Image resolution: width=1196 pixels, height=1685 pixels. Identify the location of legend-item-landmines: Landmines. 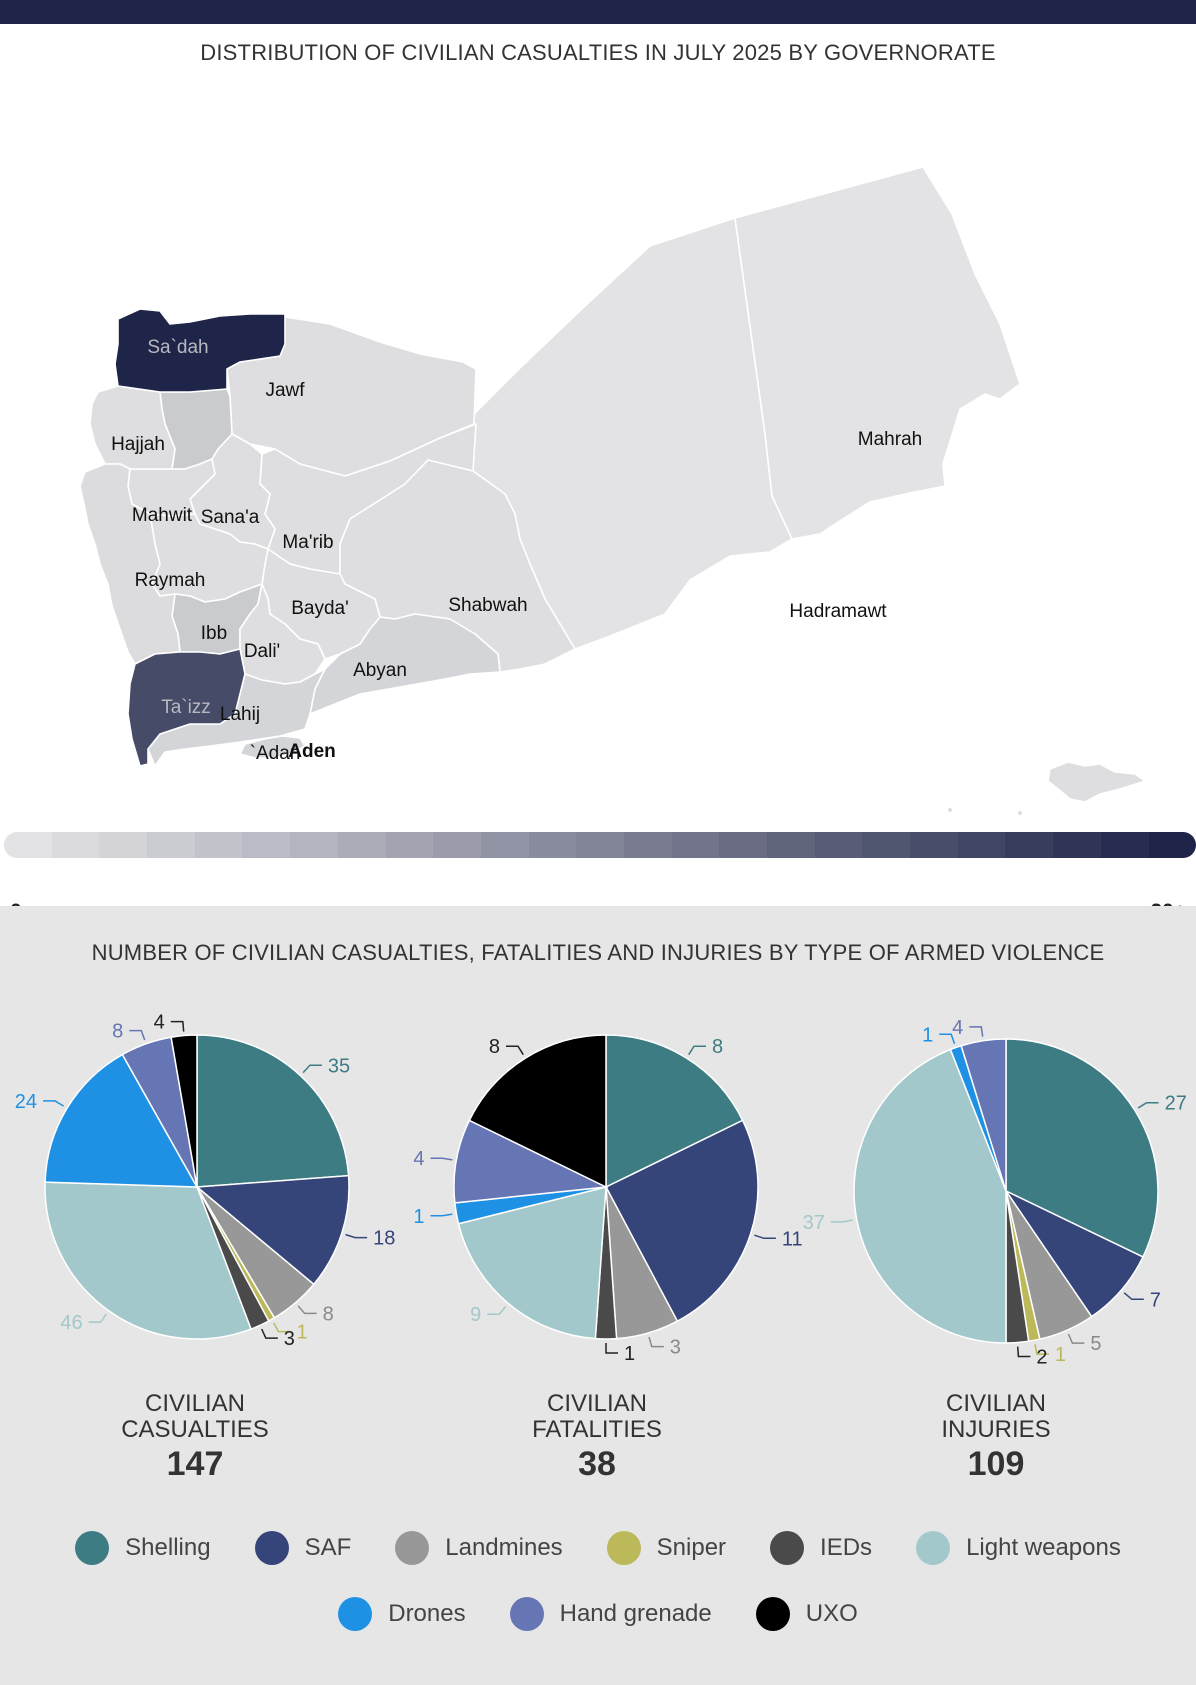
(479, 1548).